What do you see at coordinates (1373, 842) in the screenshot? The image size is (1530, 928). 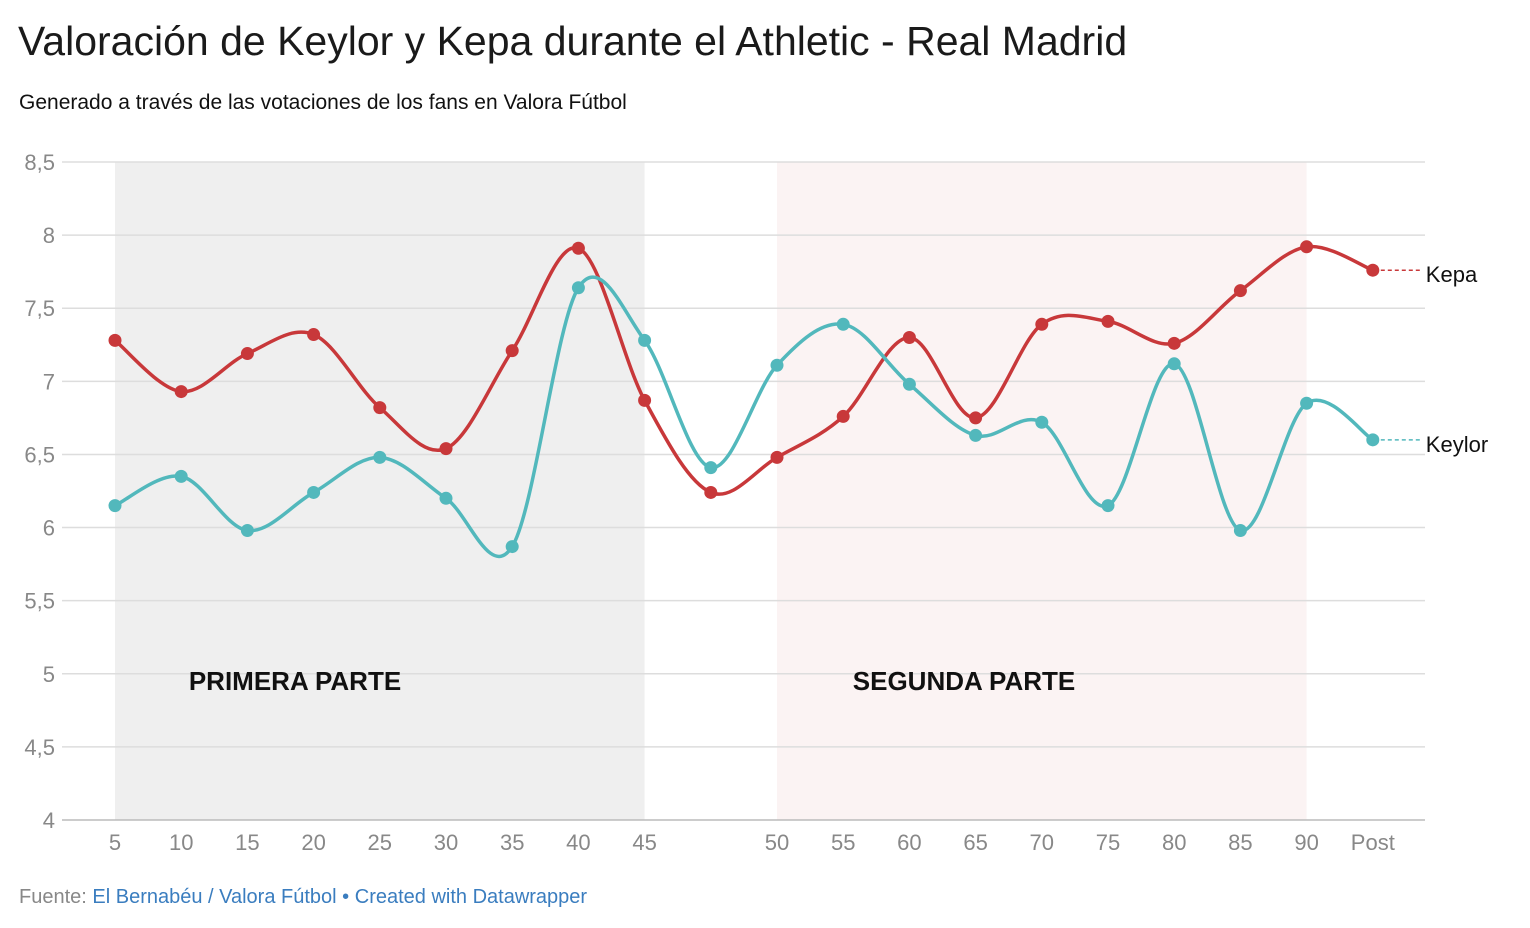 I see `x-tick-label: Post` at bounding box center [1373, 842].